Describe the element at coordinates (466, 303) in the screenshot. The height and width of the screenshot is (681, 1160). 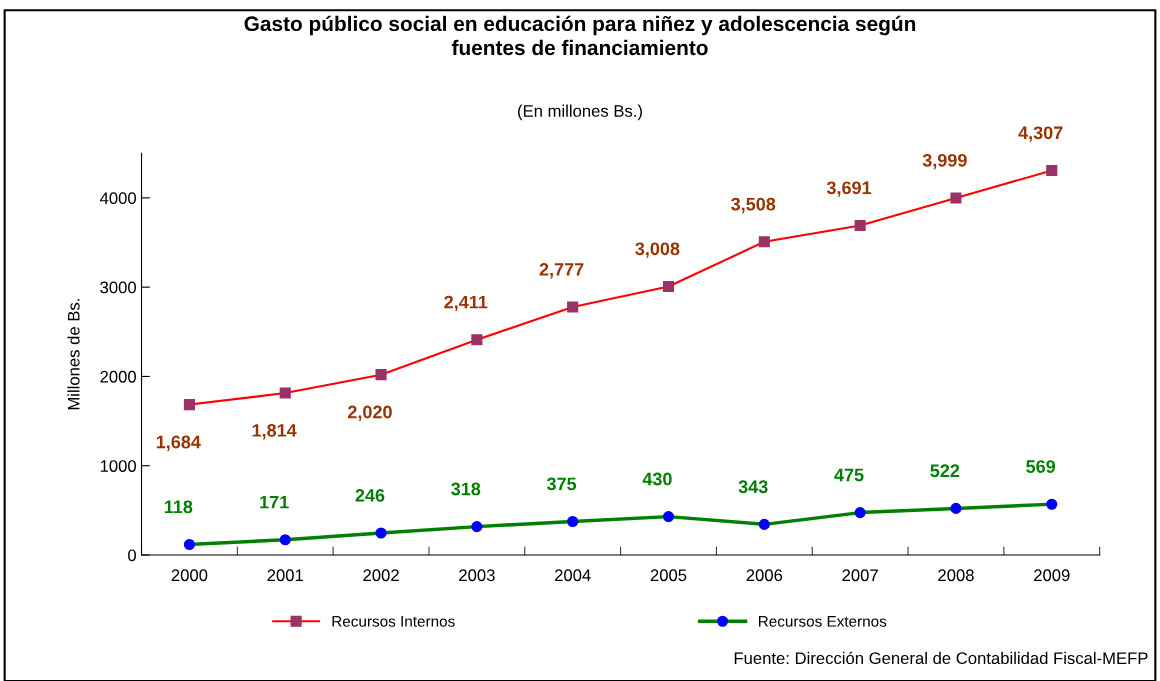
I see `data-label: 2,411` at that location.